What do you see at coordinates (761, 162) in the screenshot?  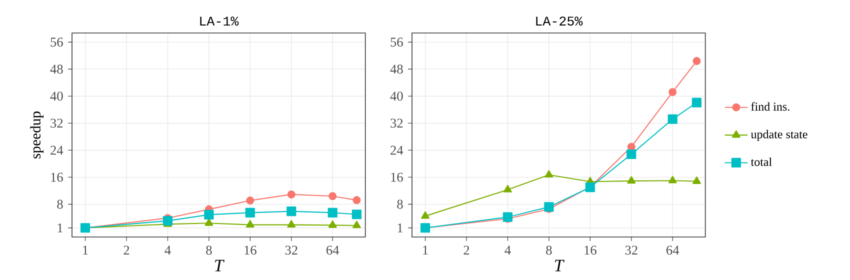 I see `legend-label: total` at bounding box center [761, 162].